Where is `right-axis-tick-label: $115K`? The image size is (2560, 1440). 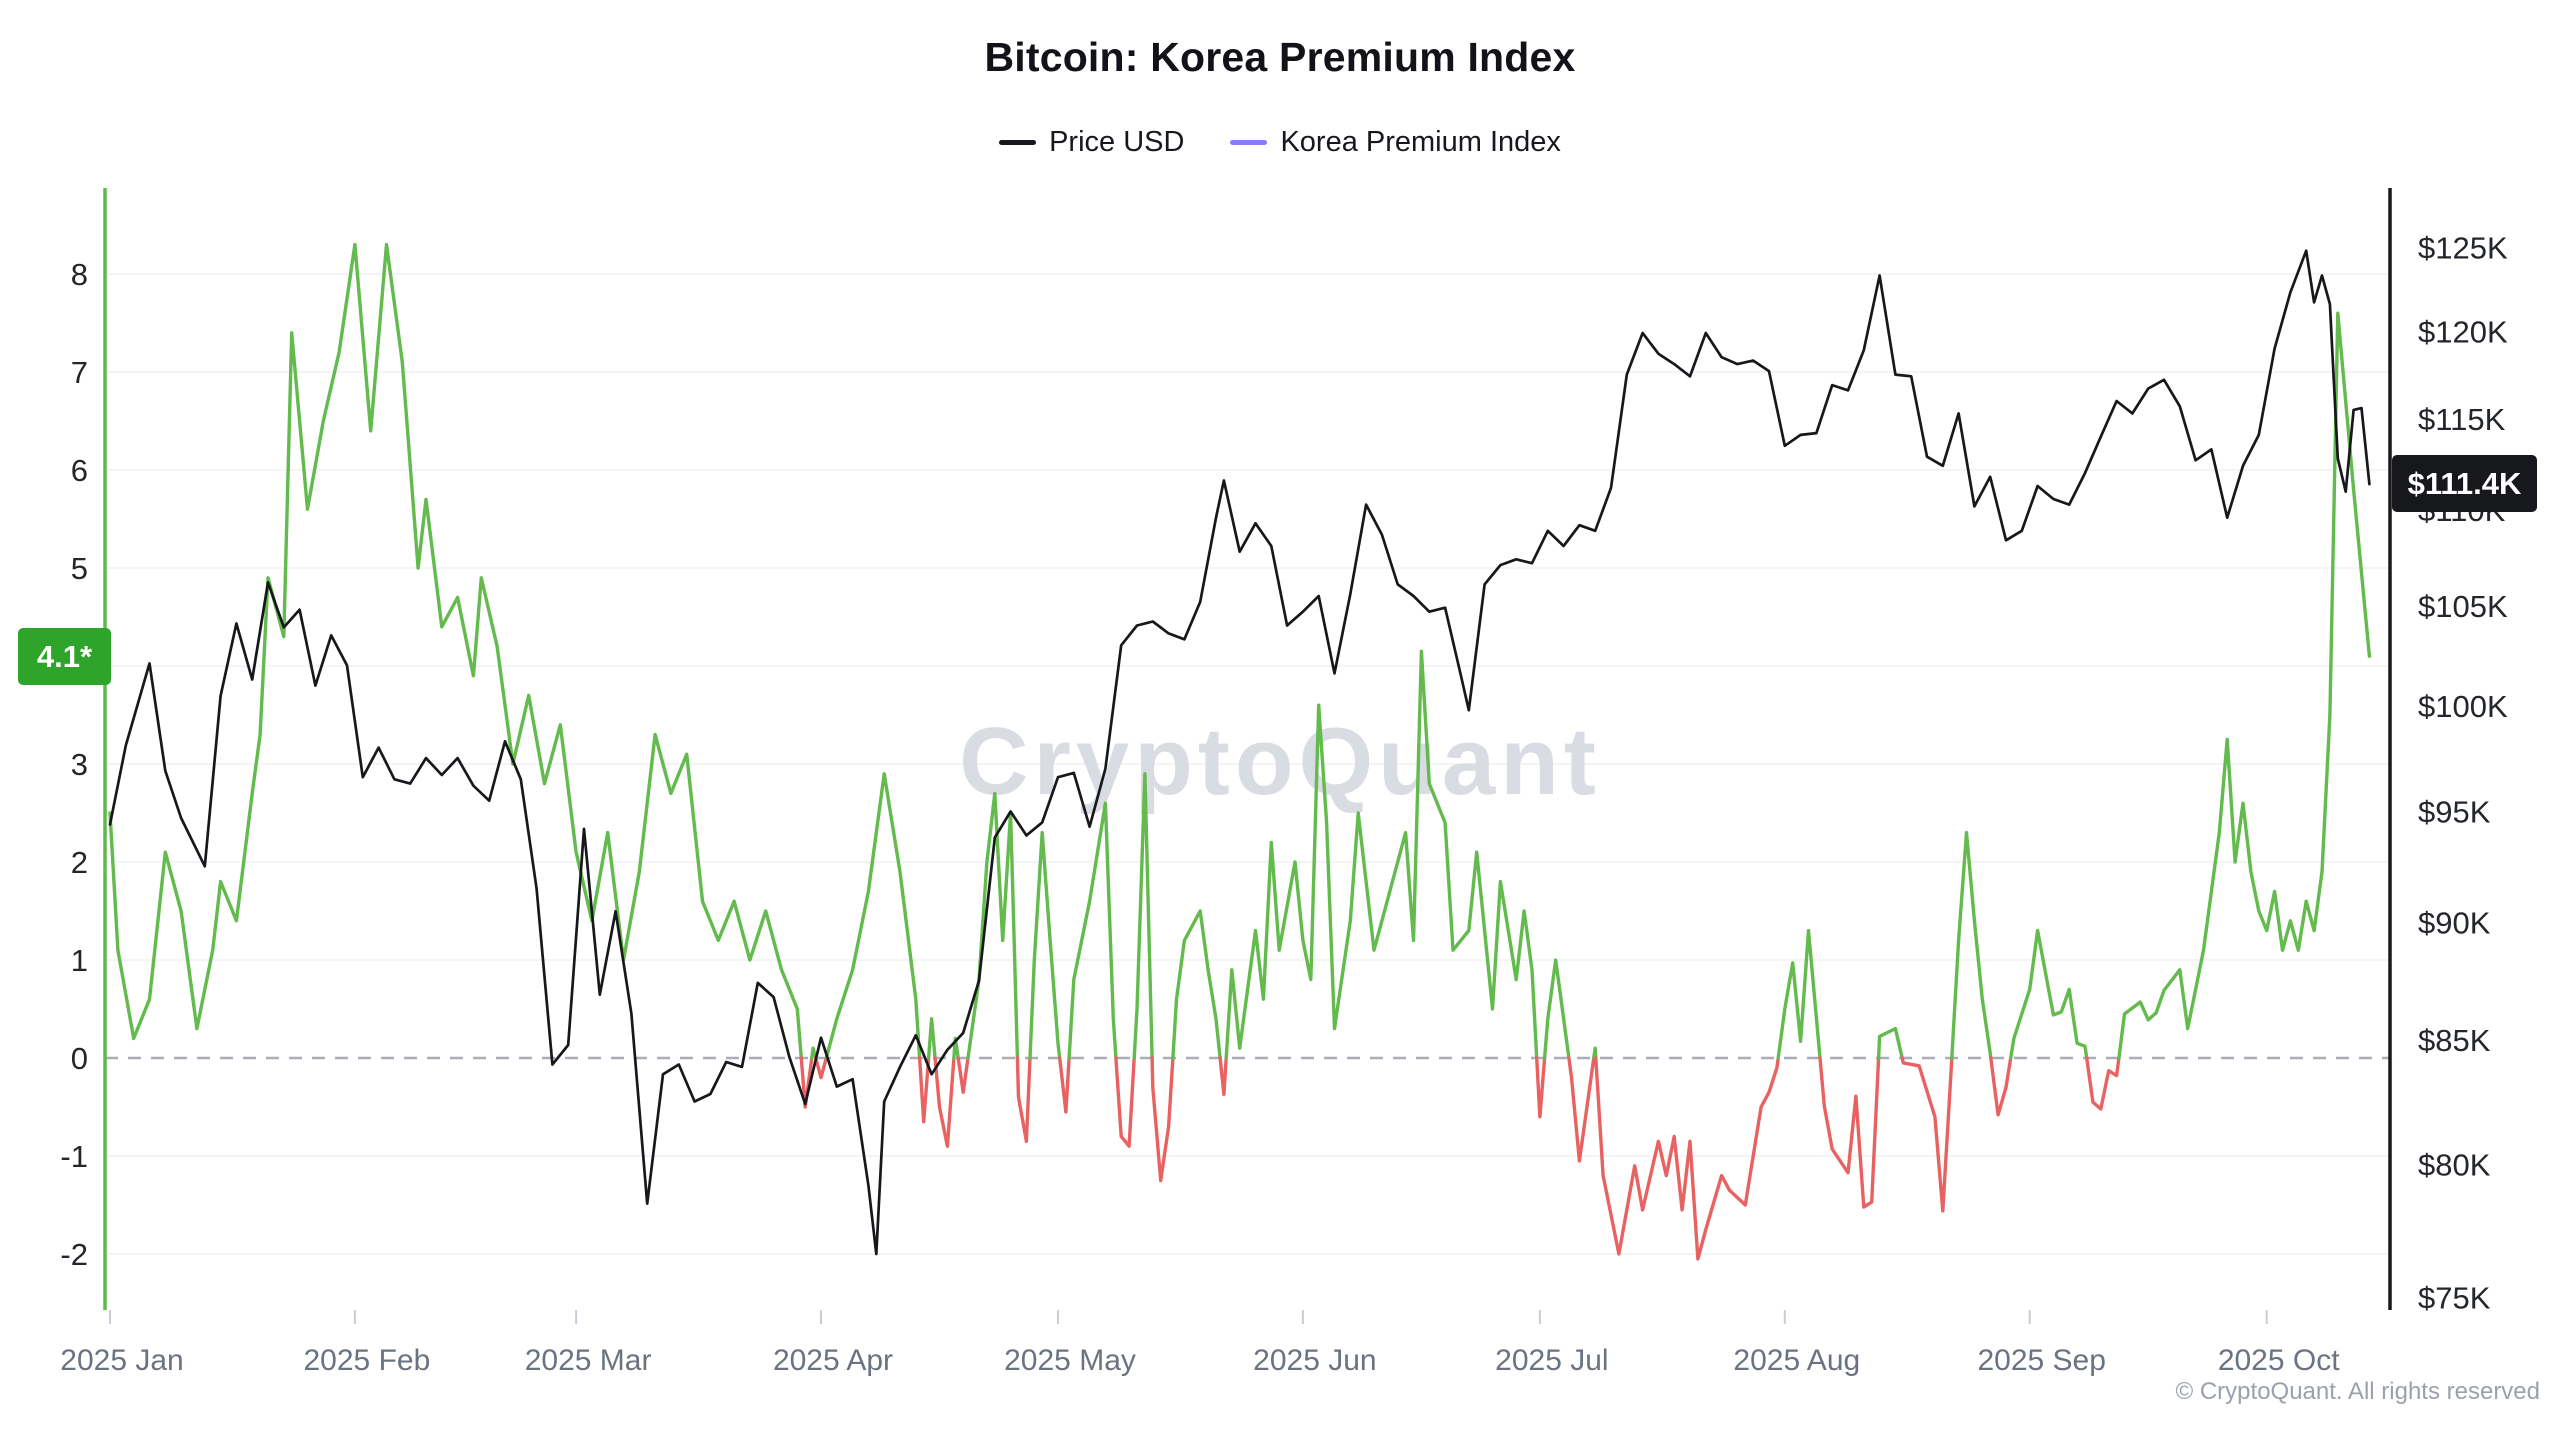 right-axis-tick-label: $115K is located at coordinates (2462, 419).